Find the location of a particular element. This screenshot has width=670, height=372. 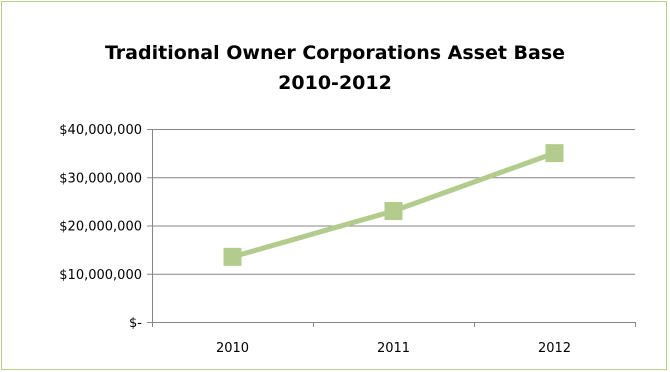

x-tick-label: 2011 is located at coordinates (393, 348).